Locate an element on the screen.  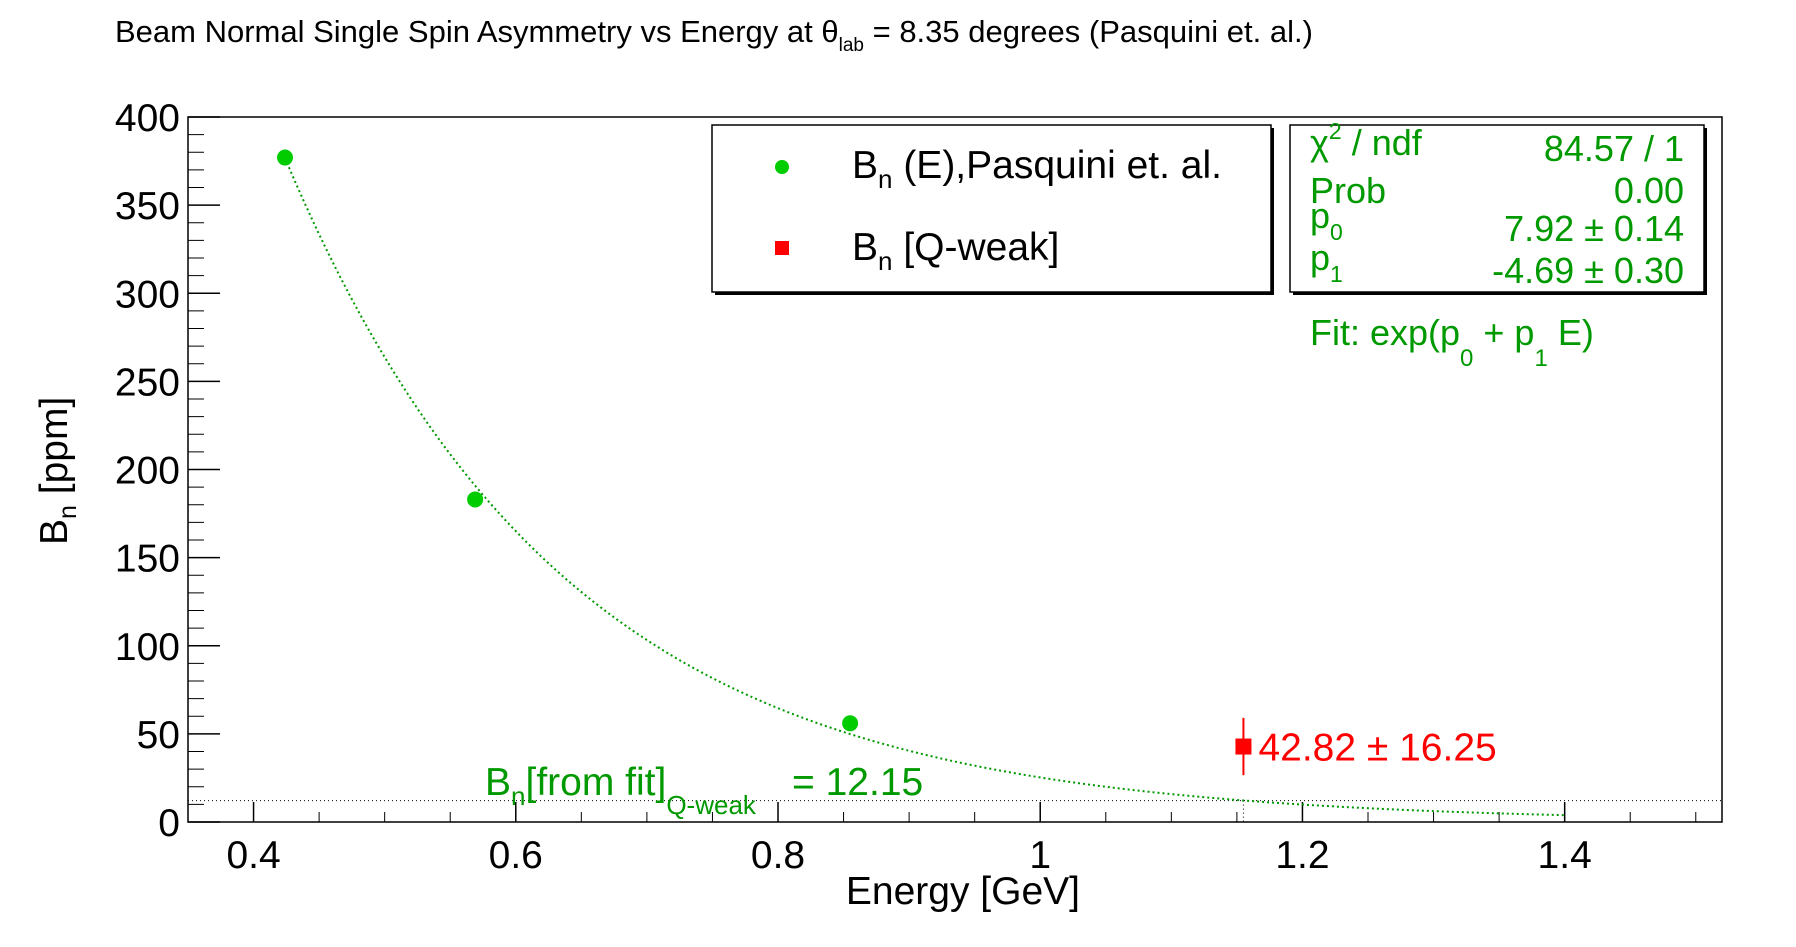
fit-value-label: Bn[from fit]Q-weak= 12.15 is located at coordinates (704, 790).